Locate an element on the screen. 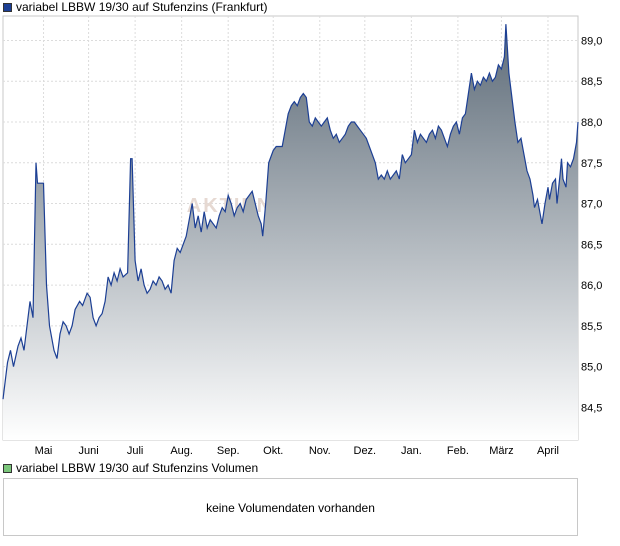 The height and width of the screenshot is (546, 620). x-tick-label: Mai is located at coordinates (44, 451).